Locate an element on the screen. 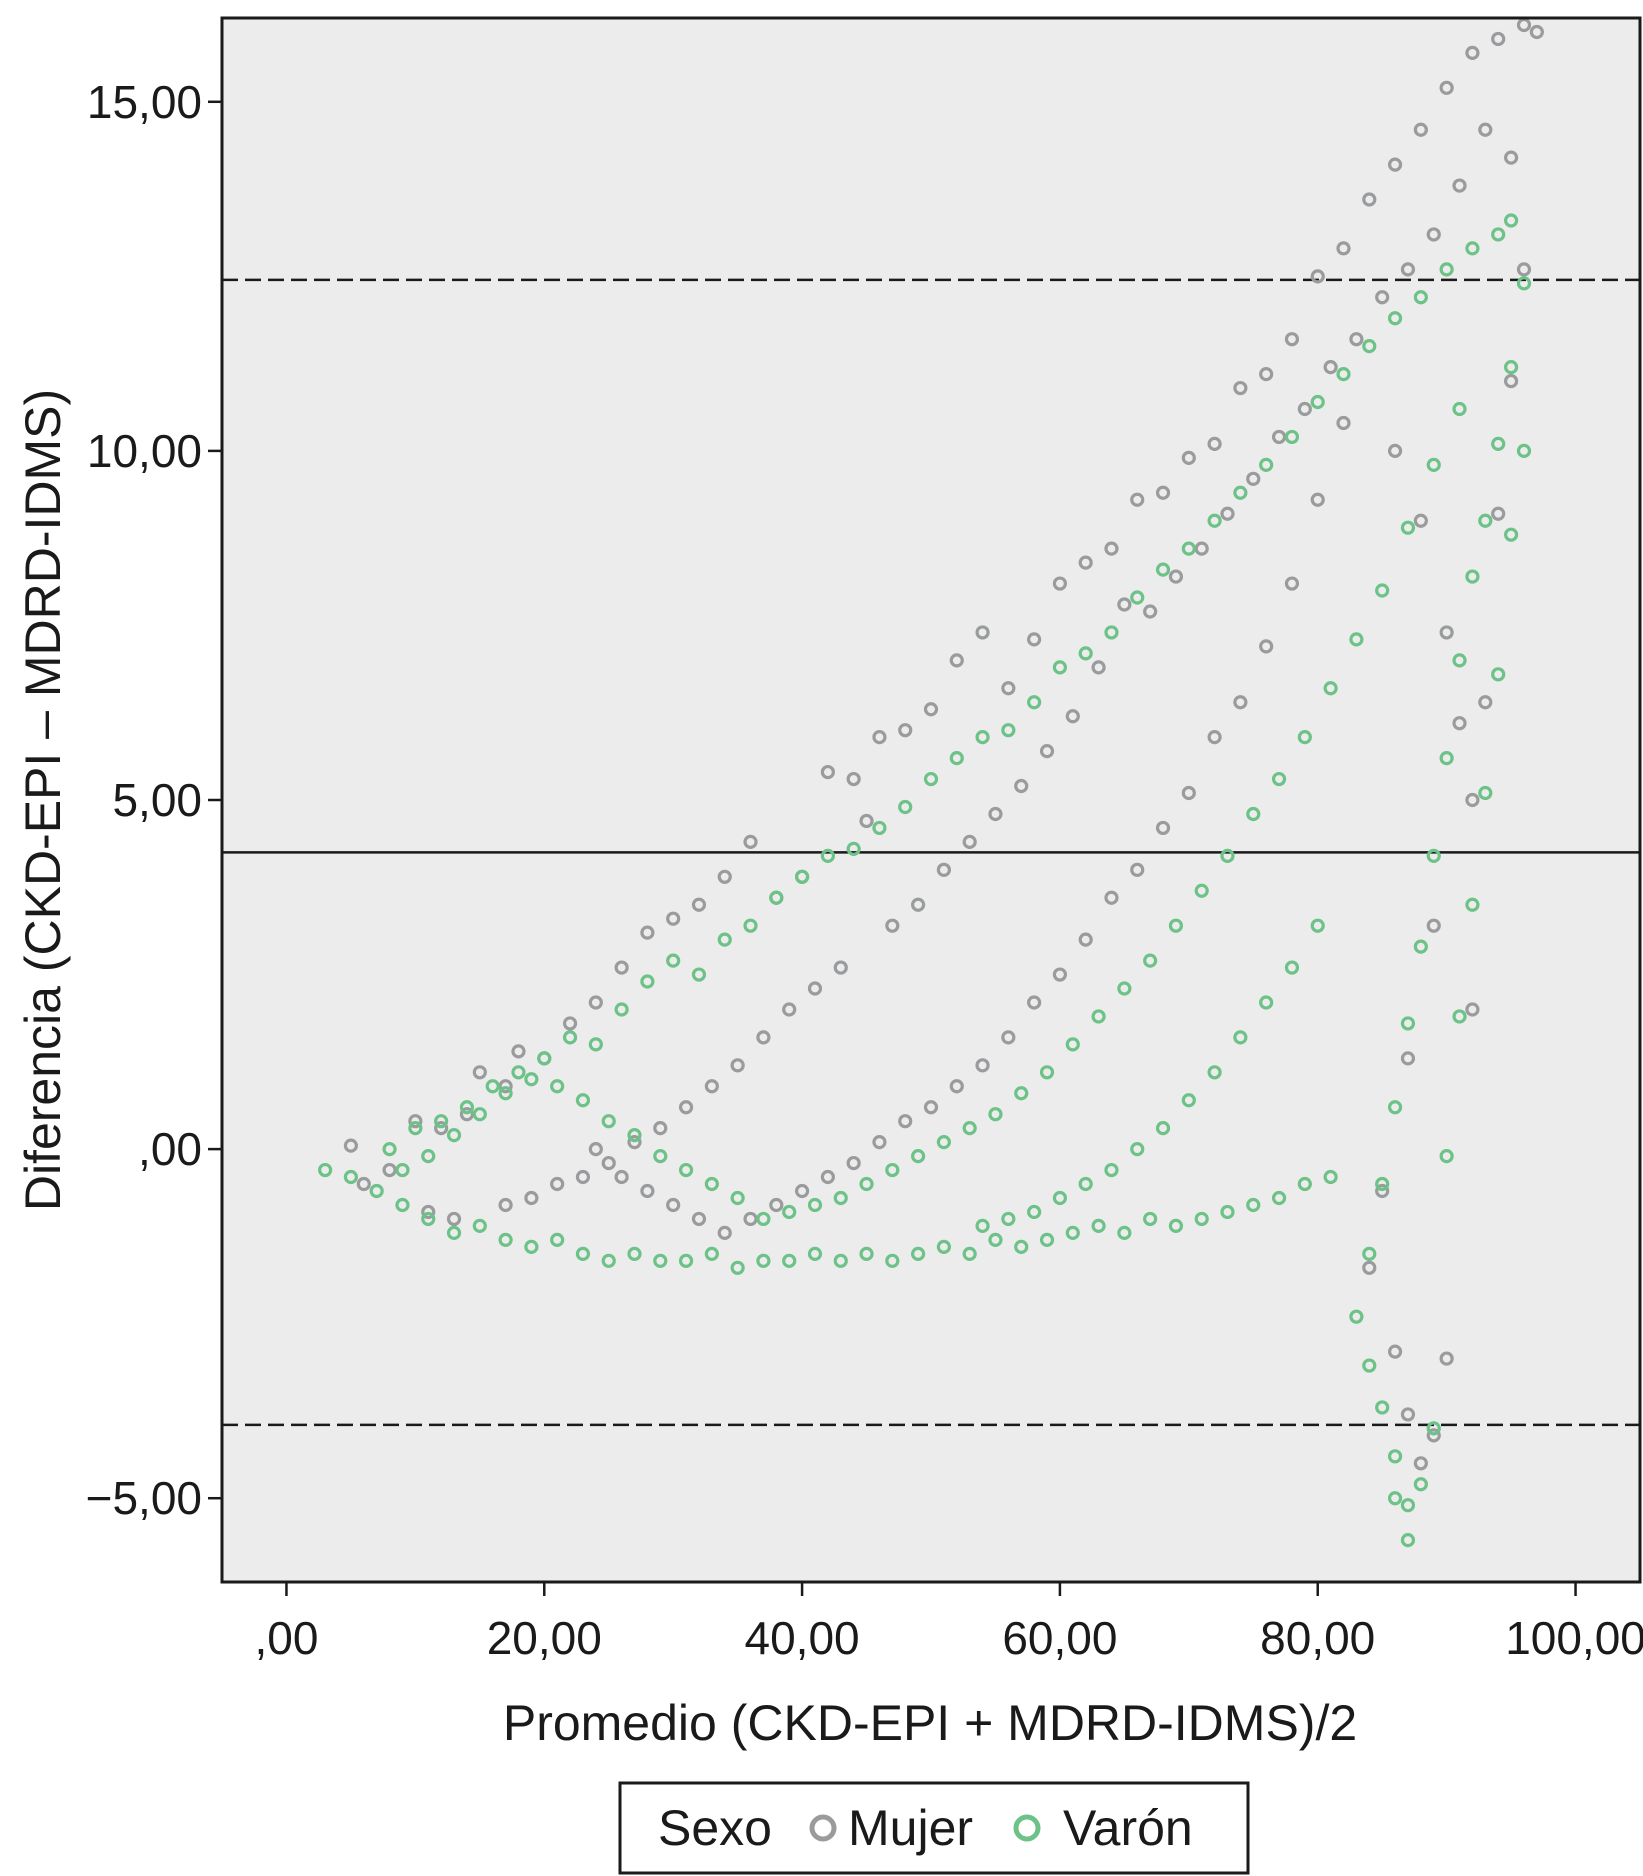 The height and width of the screenshot is (1876, 1643). legend: Sexo Mujer Varón is located at coordinates (934, 1828).